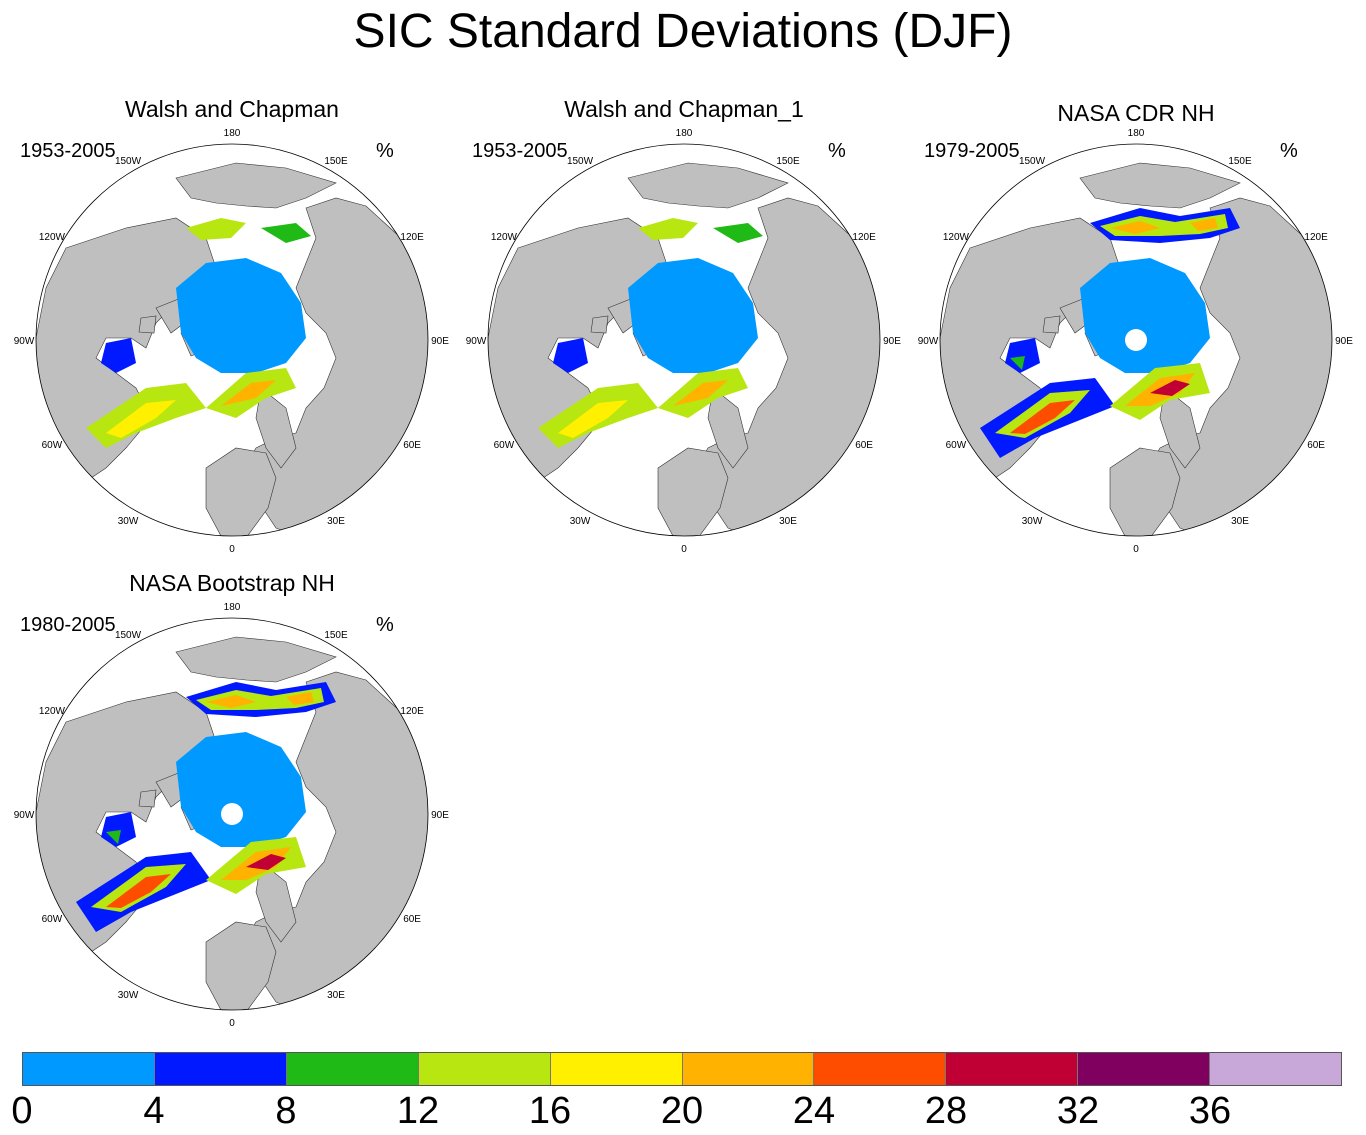 The image size is (1366, 1135). Describe the element at coordinates (550, 1111) in the screenshot. I see `colorbar-tick-label: 16` at that location.